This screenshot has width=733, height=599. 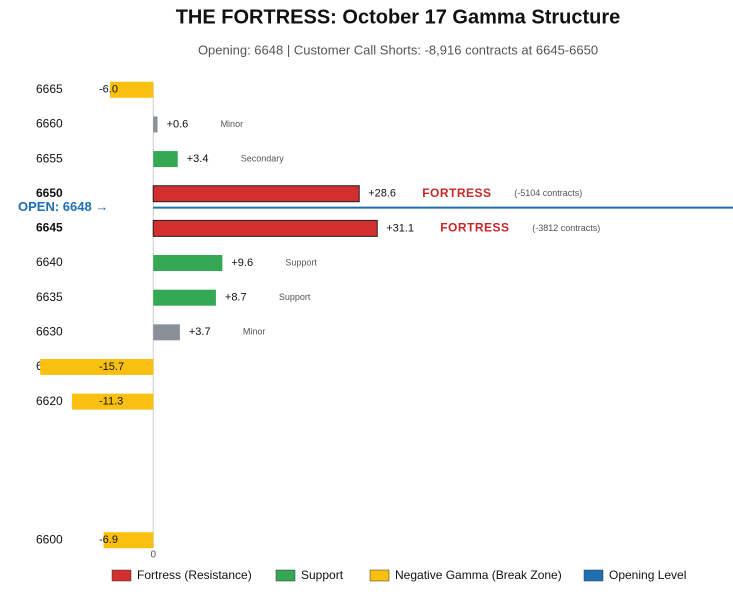 I want to click on strike-label: 6660, so click(x=49, y=124).